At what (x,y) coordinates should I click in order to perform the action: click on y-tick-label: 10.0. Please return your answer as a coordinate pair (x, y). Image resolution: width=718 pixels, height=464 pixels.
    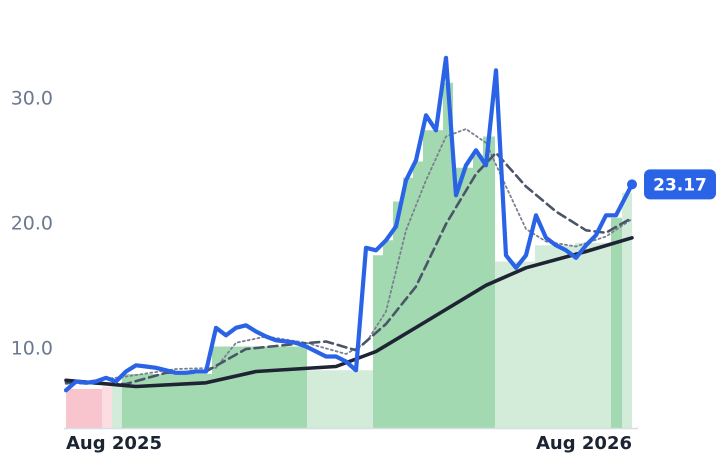
    Looking at the image, I should click on (32, 349).